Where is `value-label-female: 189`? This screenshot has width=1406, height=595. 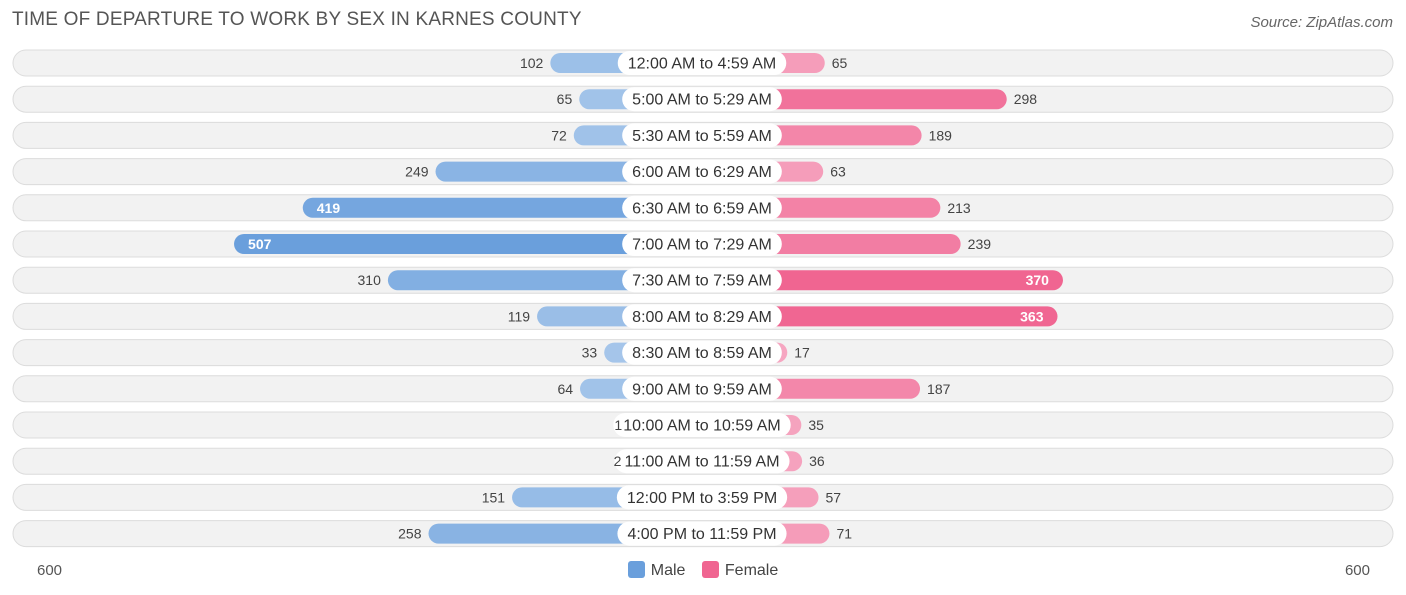
value-label-female: 189 is located at coordinates (941, 135).